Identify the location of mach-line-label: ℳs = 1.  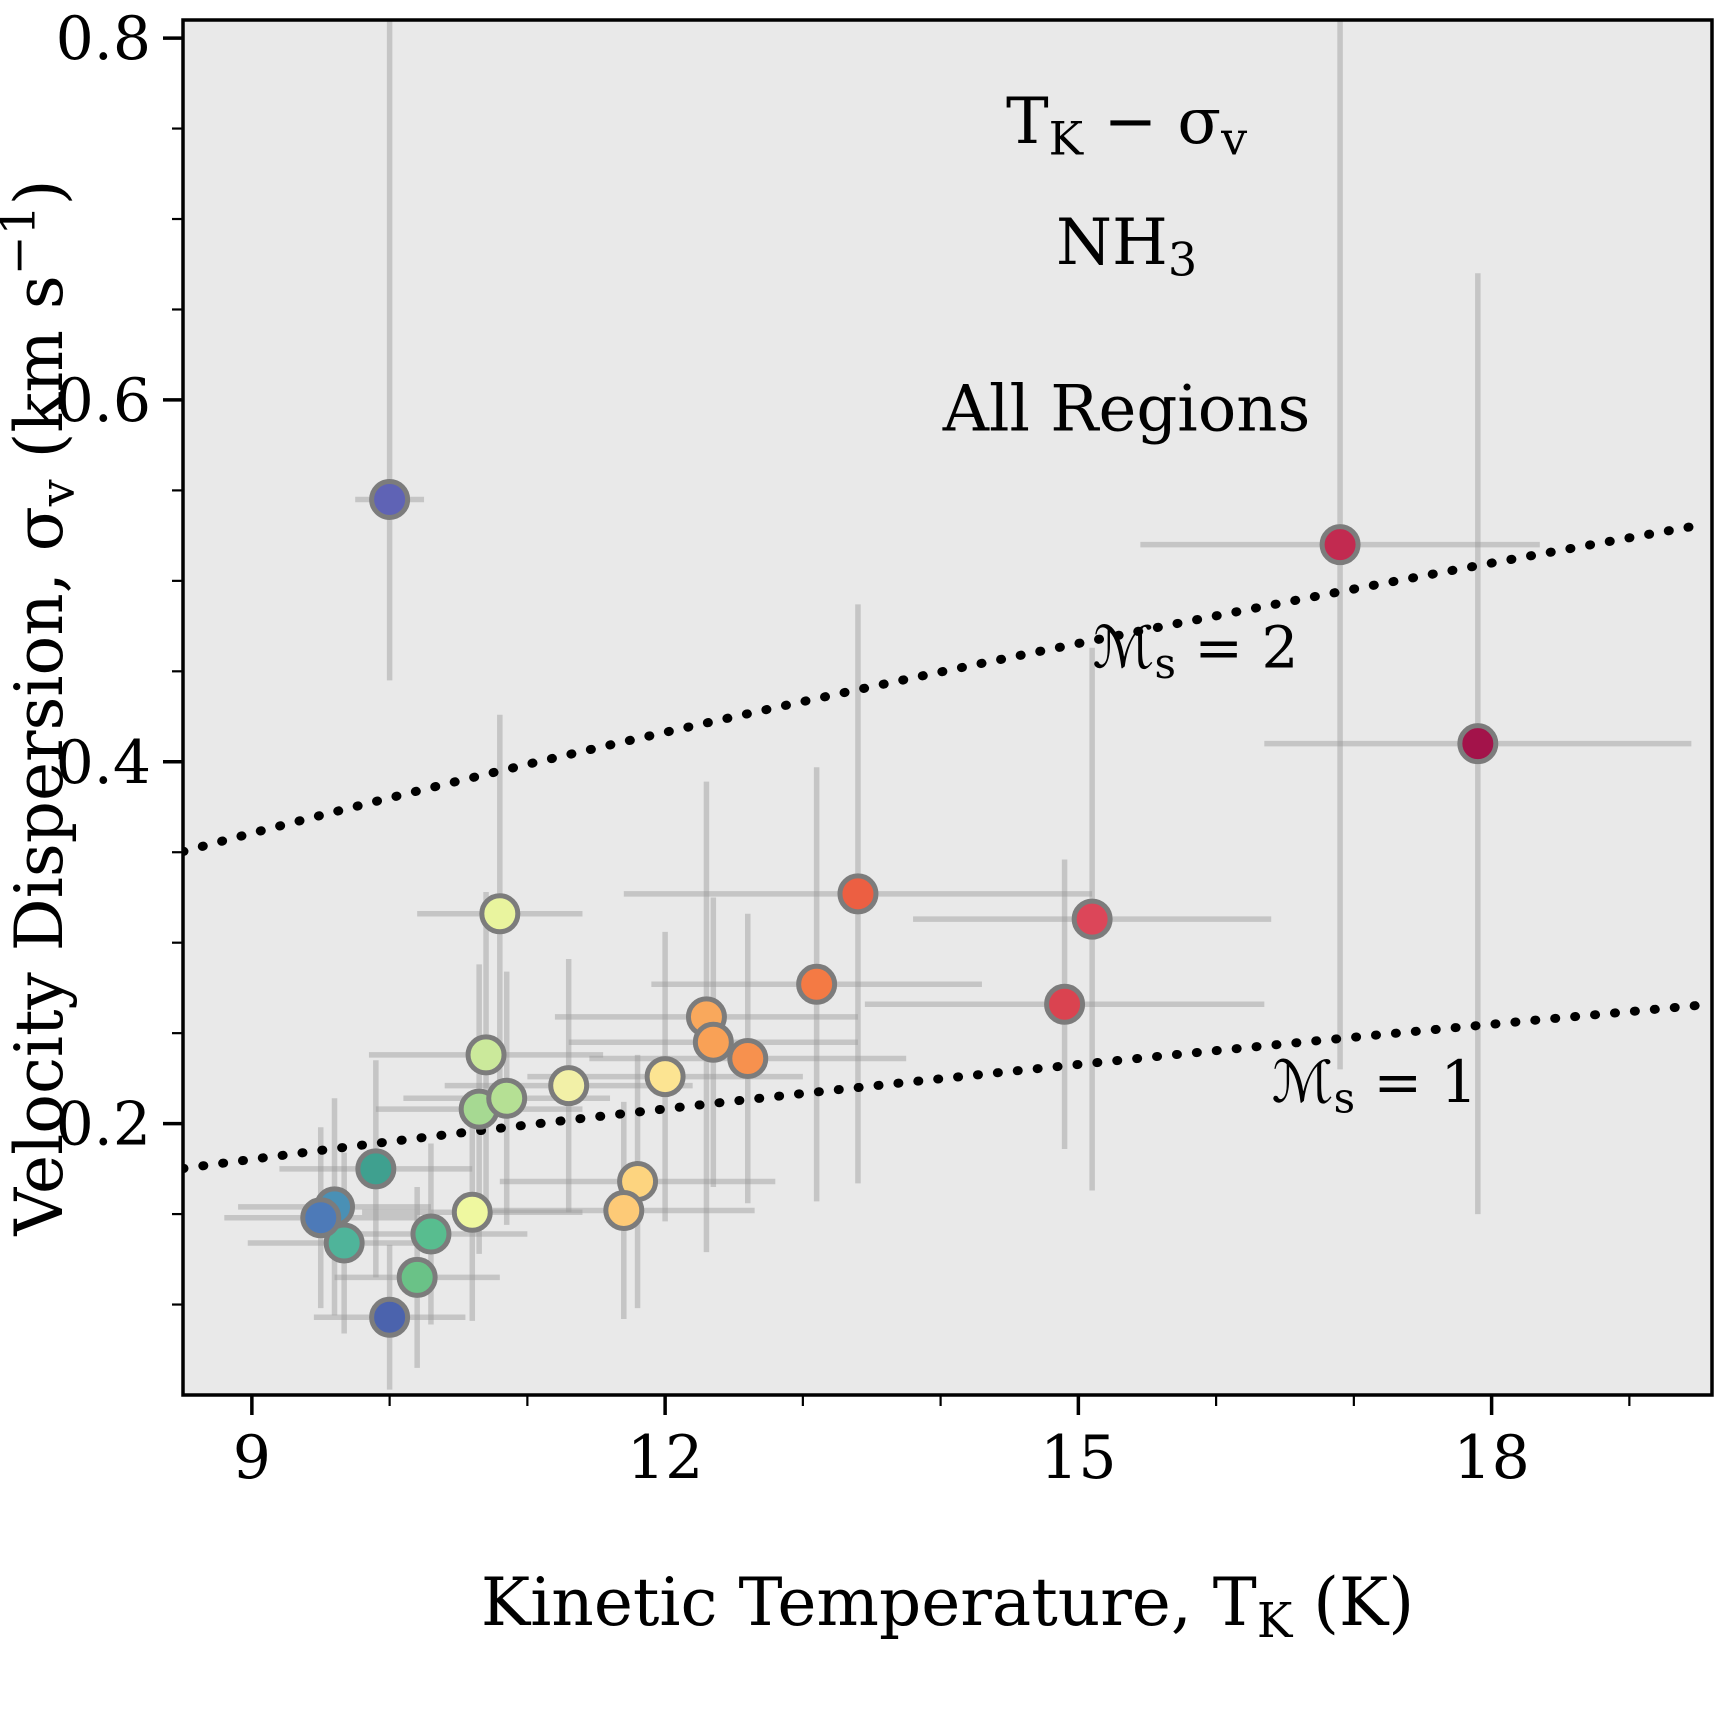
(1375, 1085).